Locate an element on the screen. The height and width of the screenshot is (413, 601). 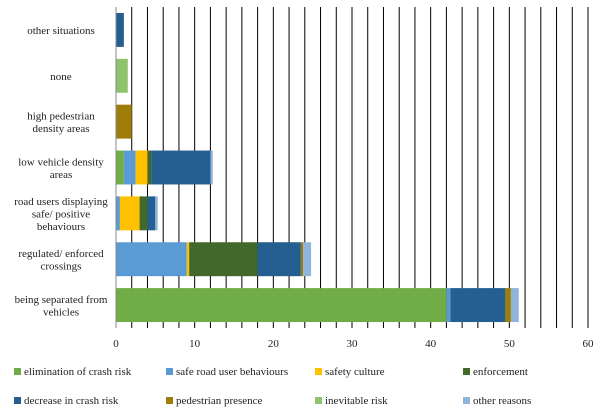
category-label: other situations is located at coordinates (61, 31).